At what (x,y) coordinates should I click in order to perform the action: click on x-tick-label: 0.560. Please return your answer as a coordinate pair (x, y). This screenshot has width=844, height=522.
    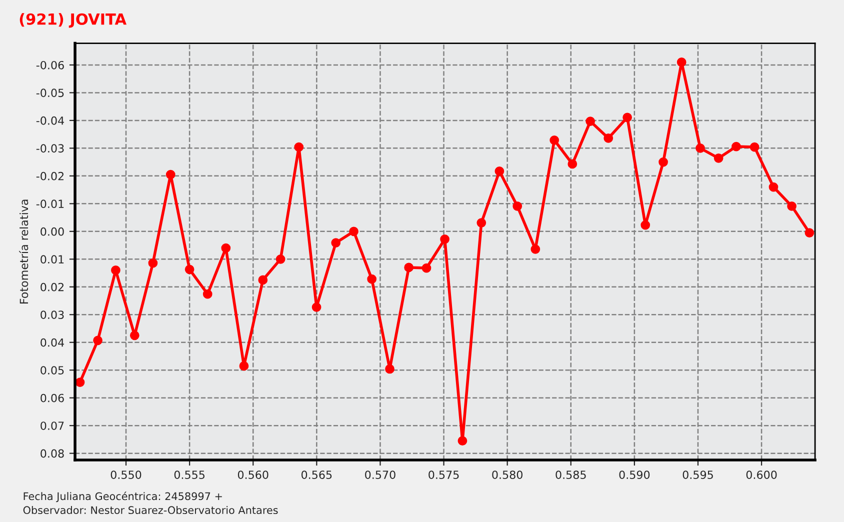
    Looking at the image, I should click on (253, 475).